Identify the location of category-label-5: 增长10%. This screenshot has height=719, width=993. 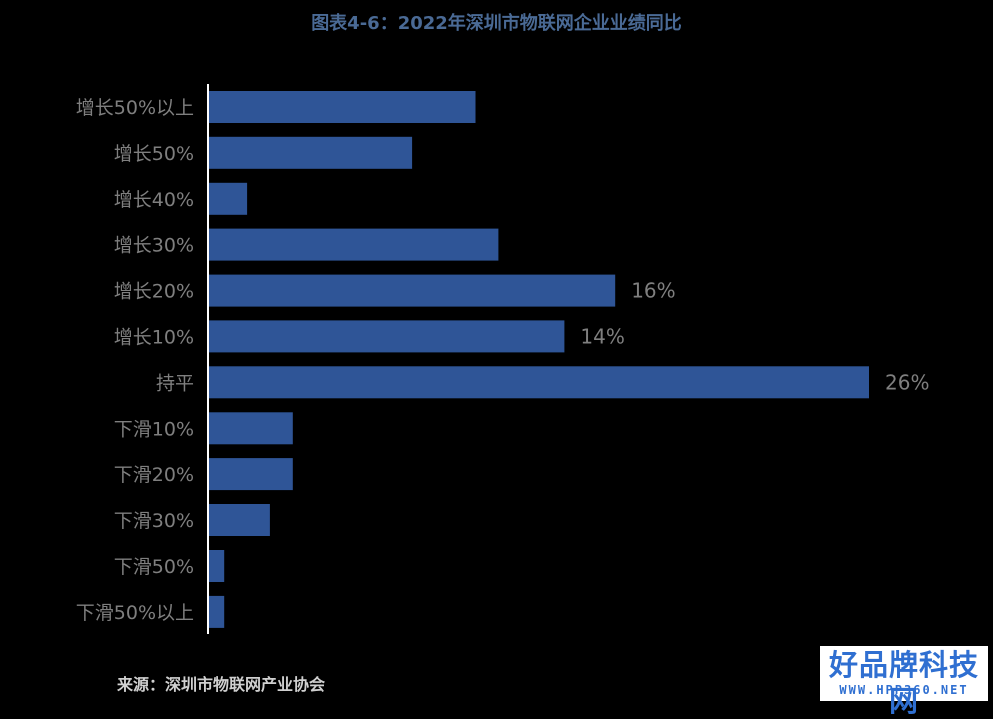
(154, 337).